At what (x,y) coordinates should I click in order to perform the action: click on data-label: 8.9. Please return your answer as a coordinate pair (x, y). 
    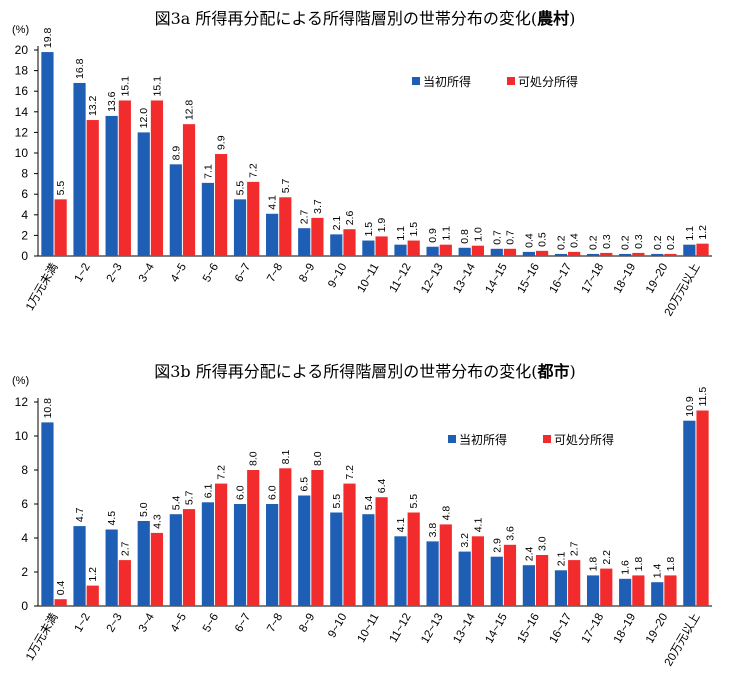
    Looking at the image, I should click on (176, 153).